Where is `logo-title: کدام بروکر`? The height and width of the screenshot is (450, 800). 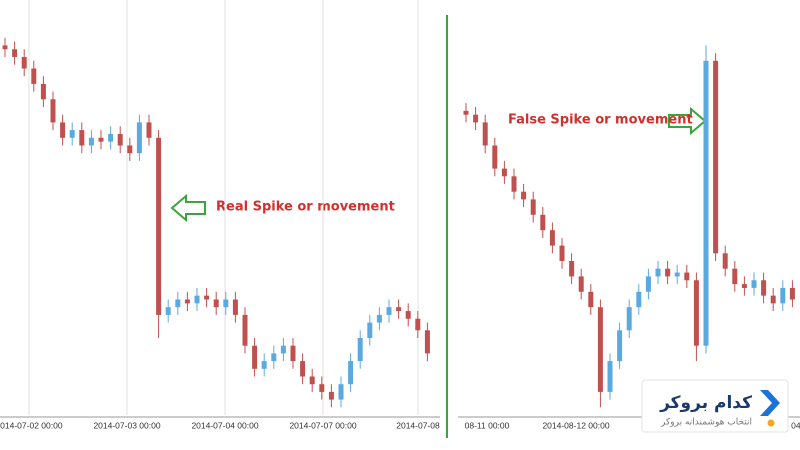
logo-title: کدام بروکر is located at coordinates (705, 403).